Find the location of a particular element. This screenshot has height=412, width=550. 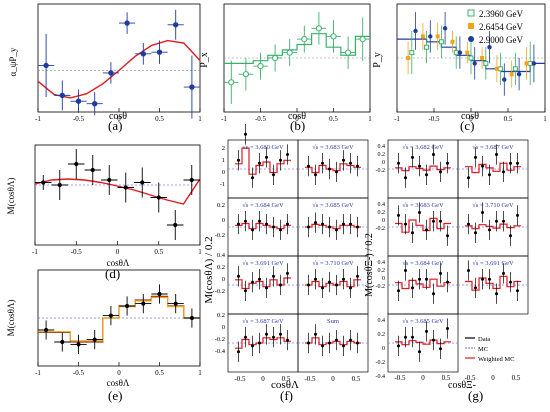

panel-g-energy-label: √s = 3.710 GeV is located at coordinates (493, 205).